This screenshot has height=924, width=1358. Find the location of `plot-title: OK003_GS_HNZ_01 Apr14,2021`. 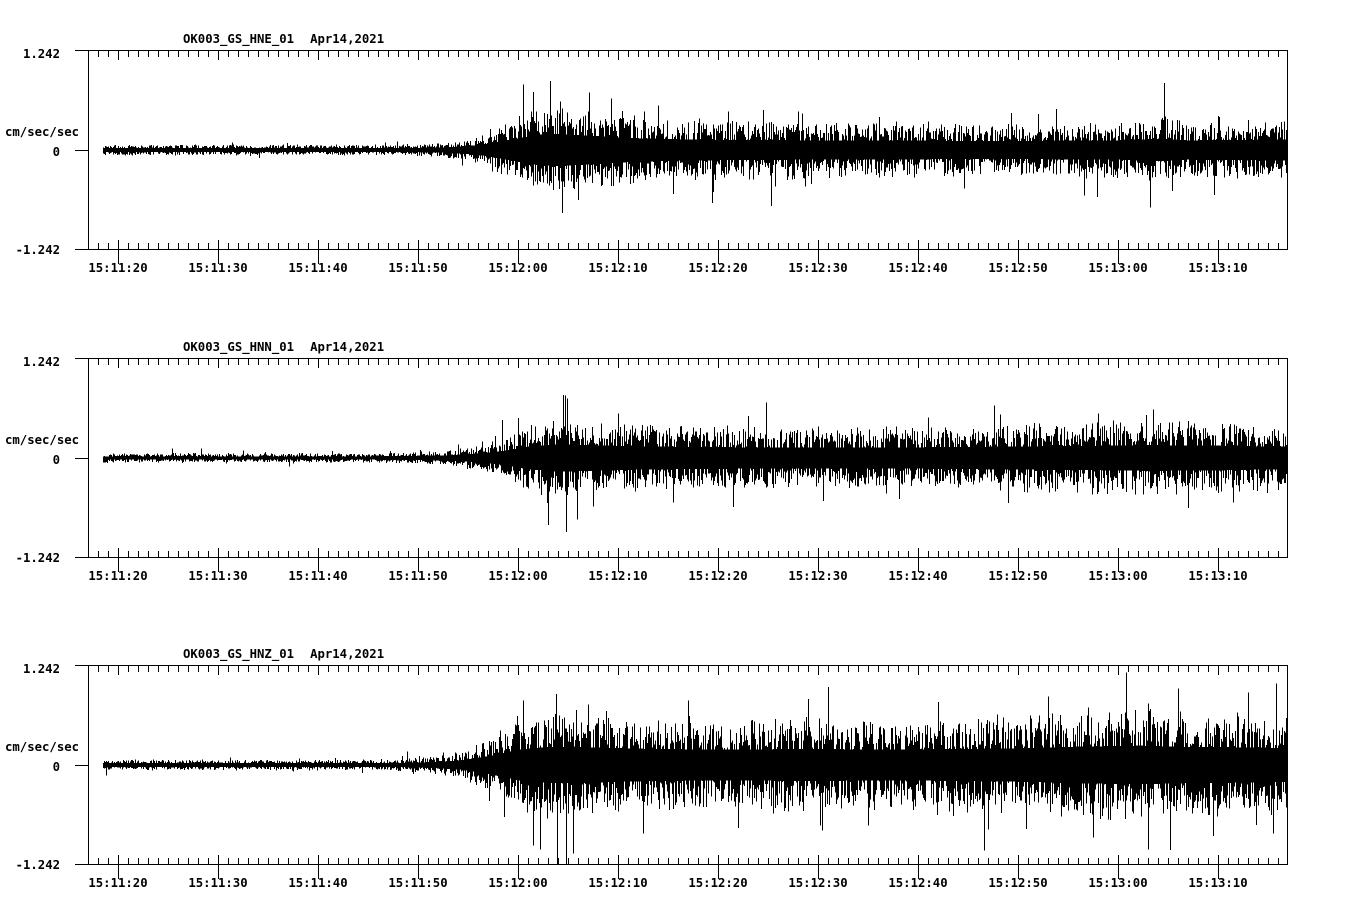

plot-title: OK003_GS_HNZ_01 Apr14,2021 is located at coordinates (283, 654).